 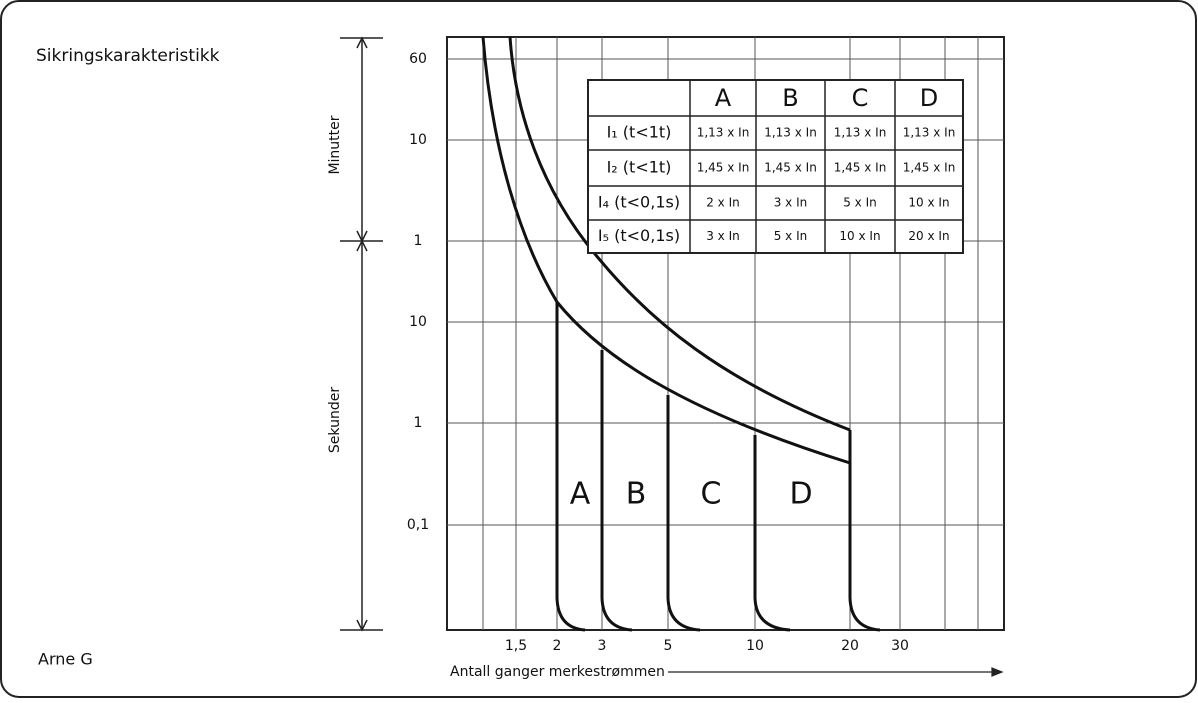 I want to click on y-tick-label: 0,1, so click(x=418, y=525).